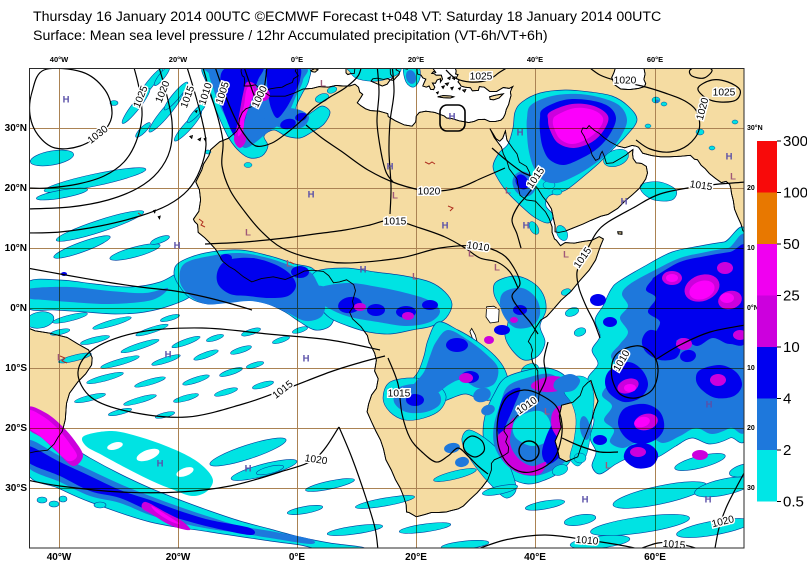  I want to click on svg-text: 25, so click(791, 296).